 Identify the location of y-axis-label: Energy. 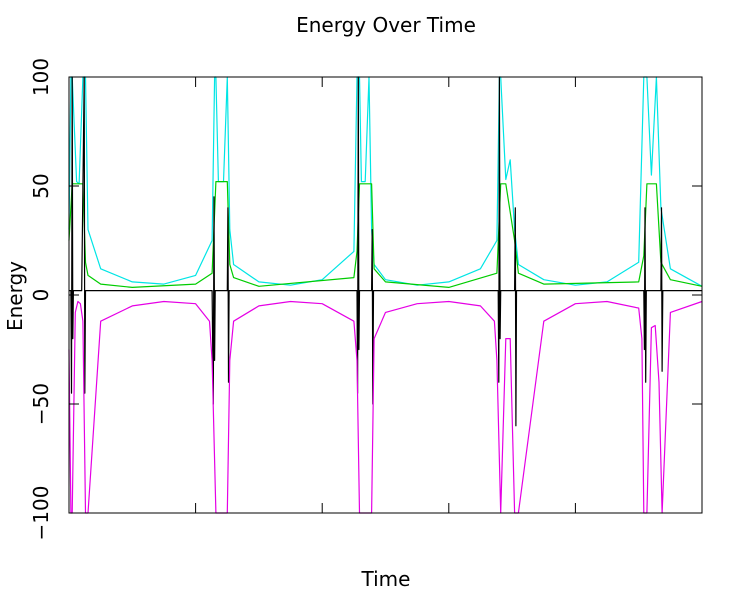
(15, 296).